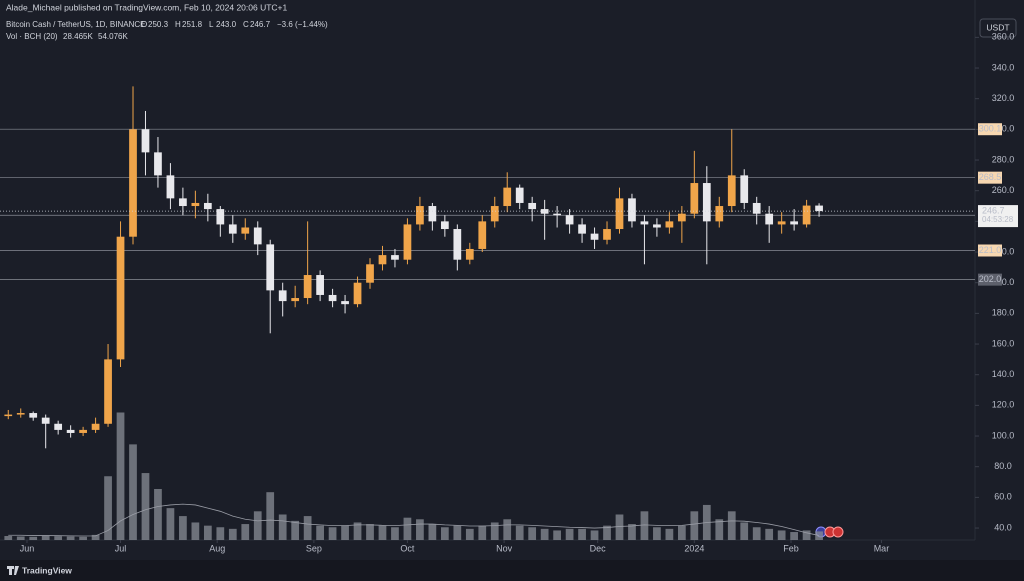  What do you see at coordinates (598, 548) in the screenshot?
I see `x-tick-label: Dec` at bounding box center [598, 548].